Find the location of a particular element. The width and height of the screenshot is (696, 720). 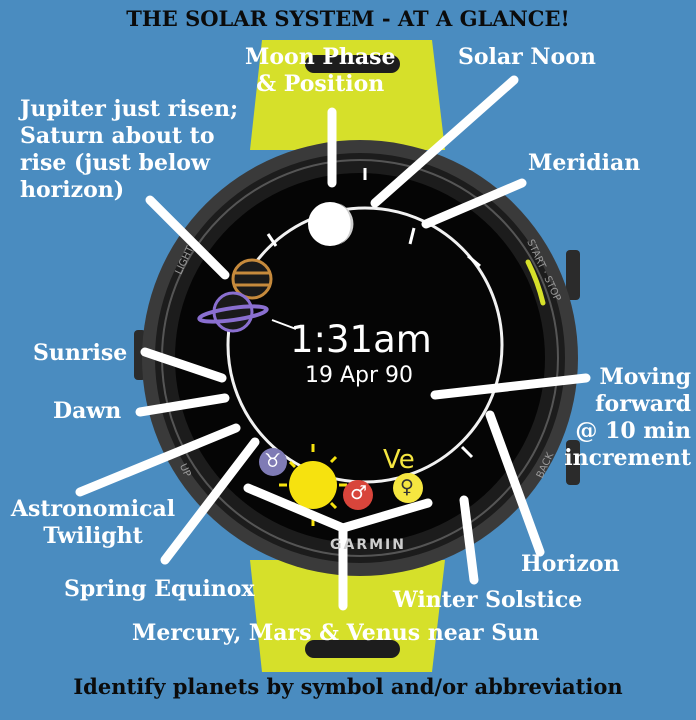

progress-arc is located at coordinates (535, 282).